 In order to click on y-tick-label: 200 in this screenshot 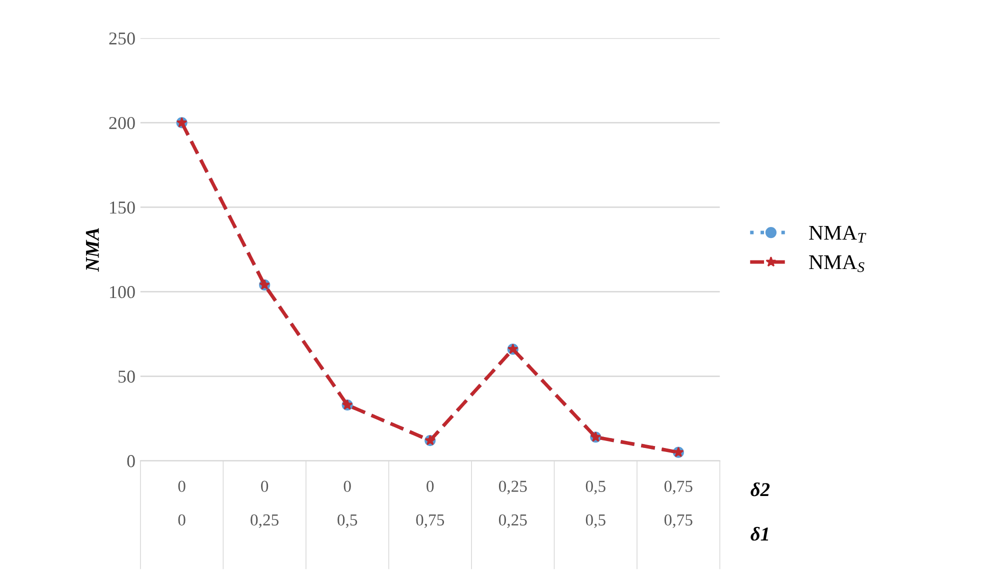, I will do `click(122, 123)`.